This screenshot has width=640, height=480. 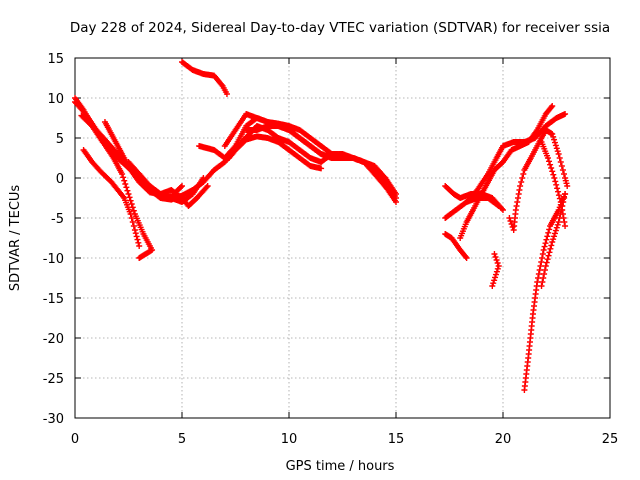 What do you see at coordinates (55, 99) in the screenshot?
I see `y-tick-label: 10` at bounding box center [55, 99].